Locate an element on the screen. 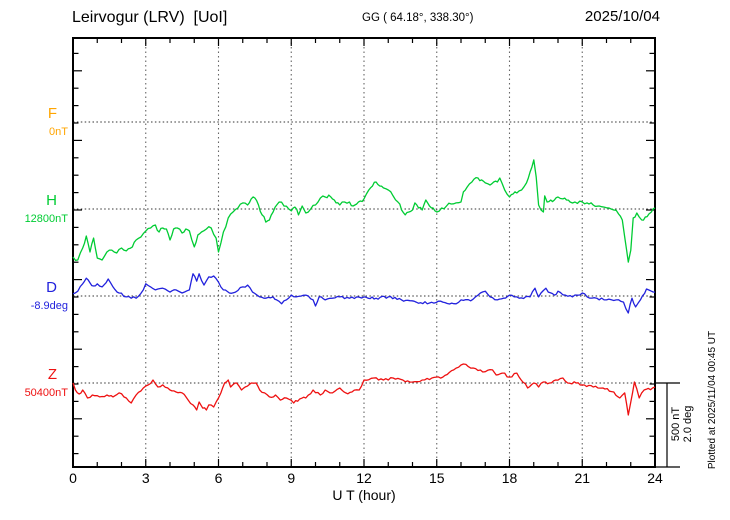 The width and height of the screenshot is (730, 520). trace-D is located at coordinates (364, 293).